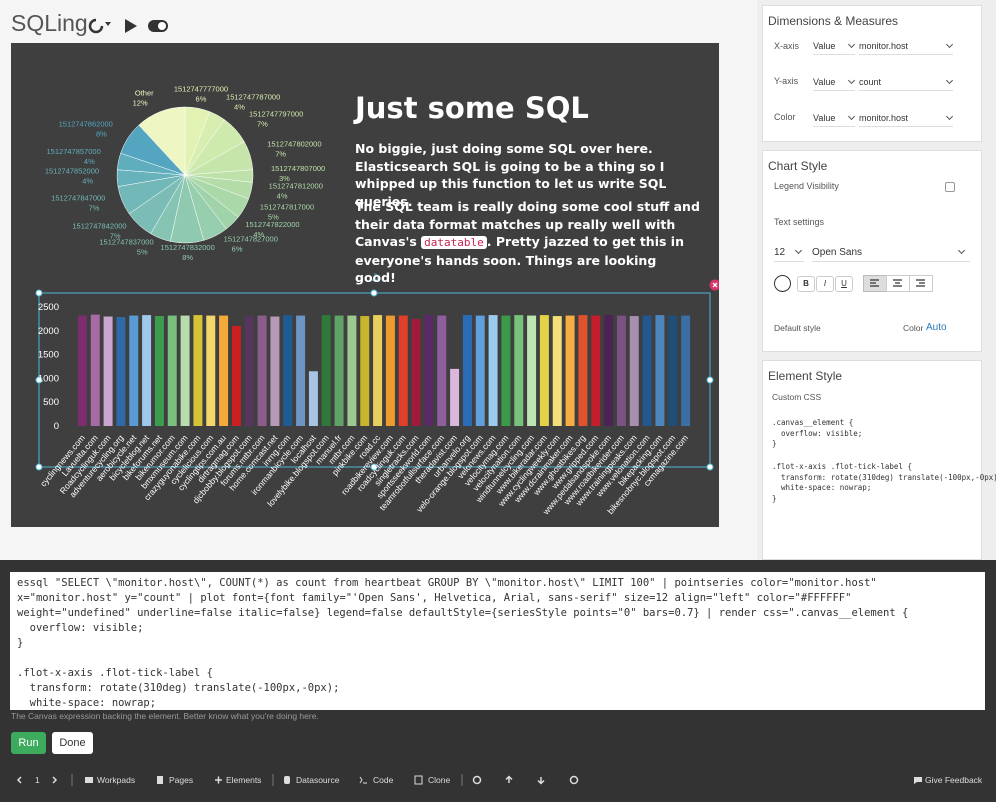  Describe the element at coordinates (142, 251) in the screenshot. I see `pie-value-label: 5%` at that location.